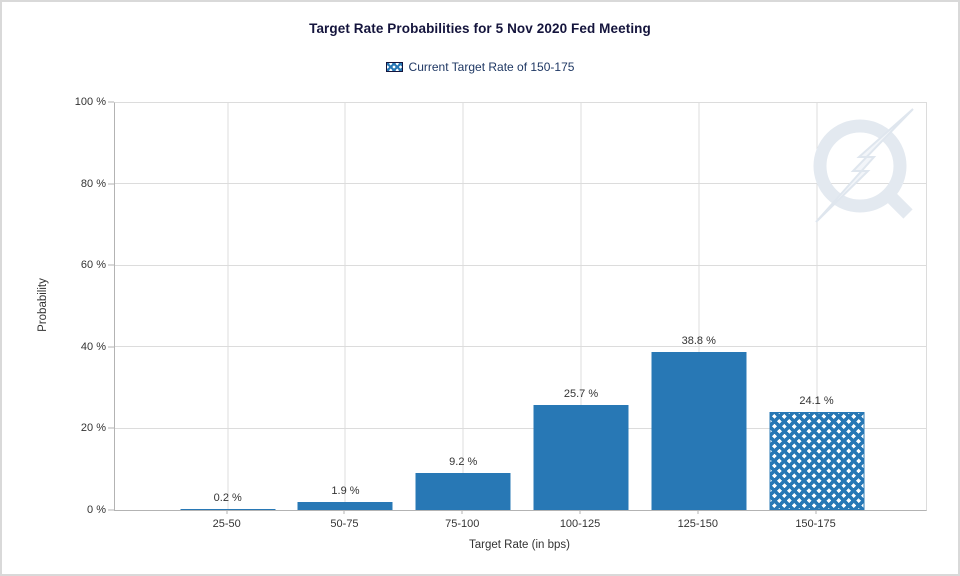 This screenshot has width=960, height=576. I want to click on x-axis-title: Target Rate (in bps), so click(519, 545).